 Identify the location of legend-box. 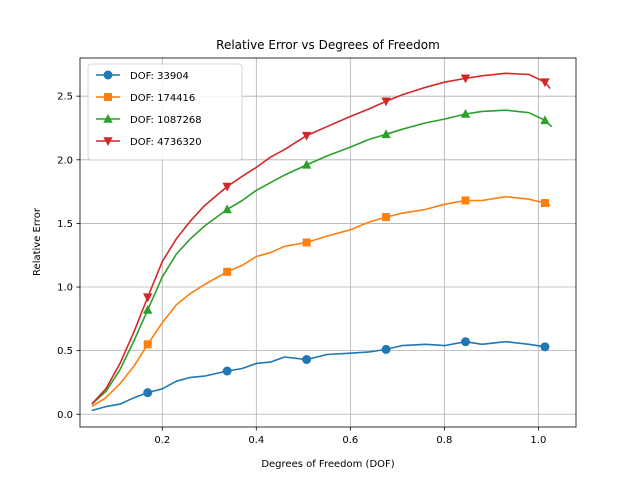
(165, 112).